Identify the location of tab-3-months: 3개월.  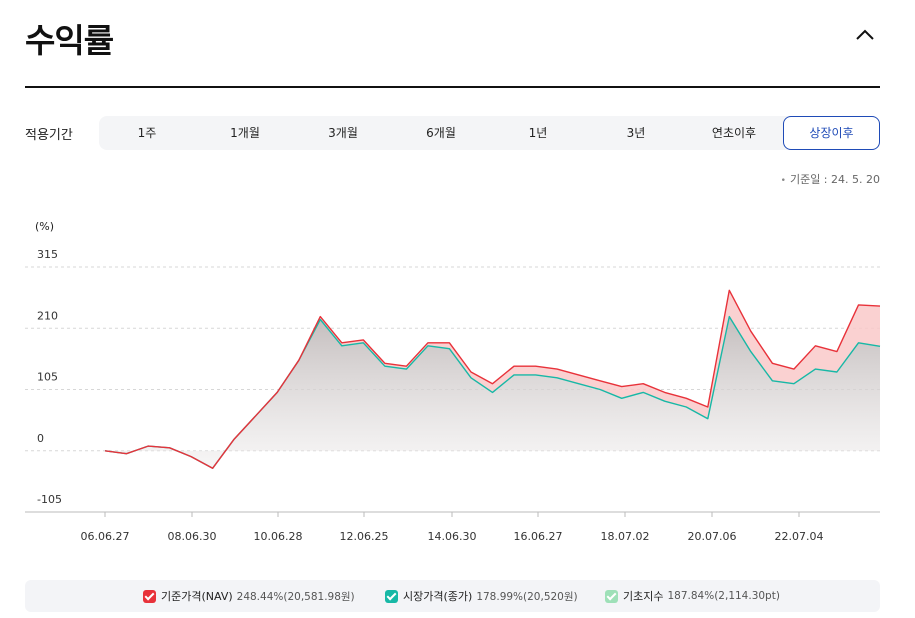
(343, 133).